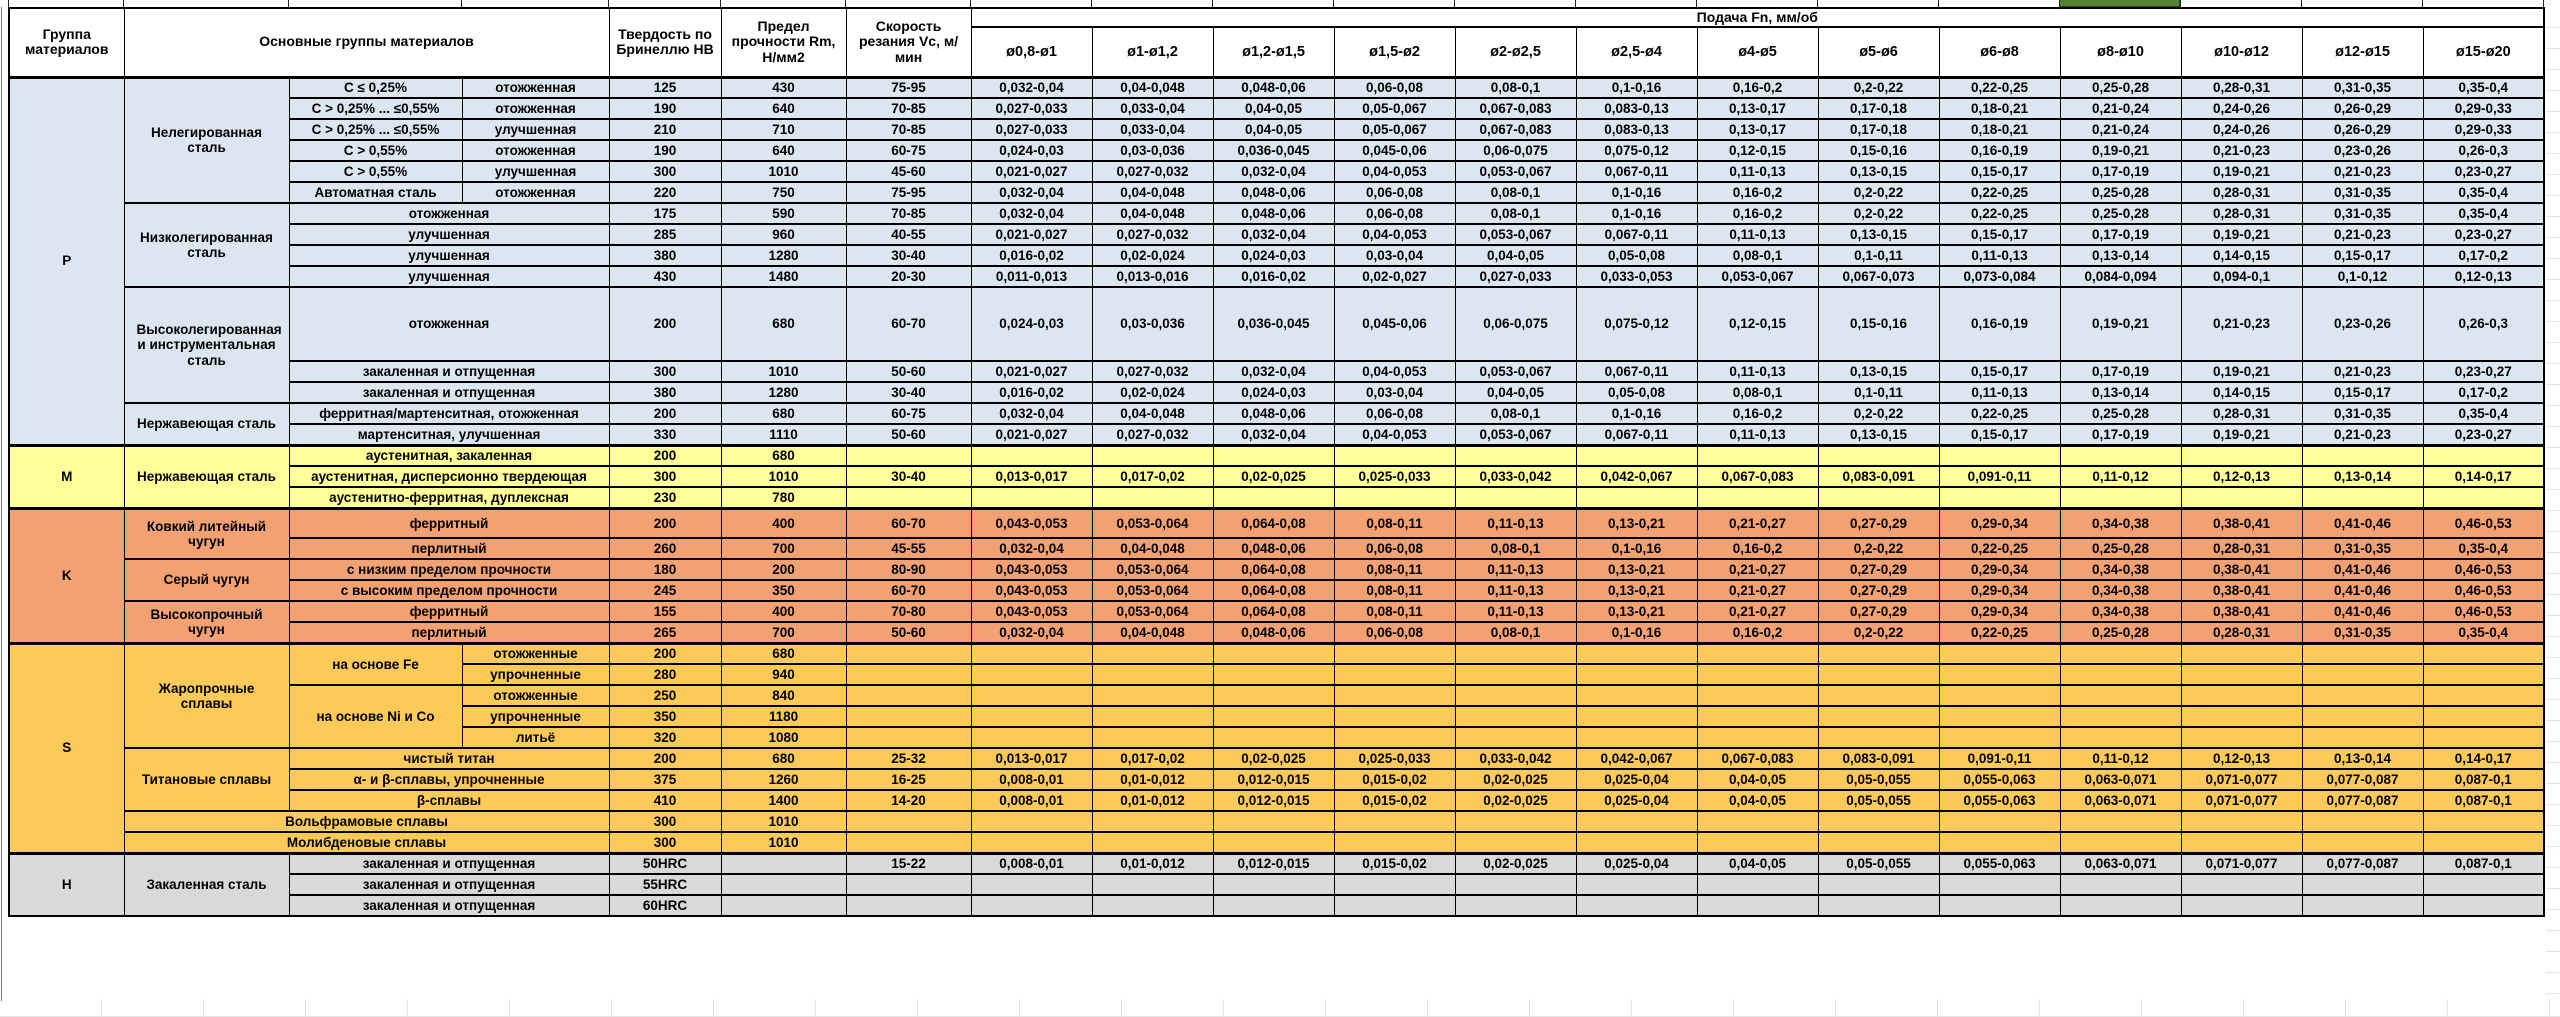 Image resolution: width=2560 pixels, height=1017 pixels. Describe the element at coordinates (2483, 324) in the screenshot. I see `feed-cell: 0,26-0,3` at that location.